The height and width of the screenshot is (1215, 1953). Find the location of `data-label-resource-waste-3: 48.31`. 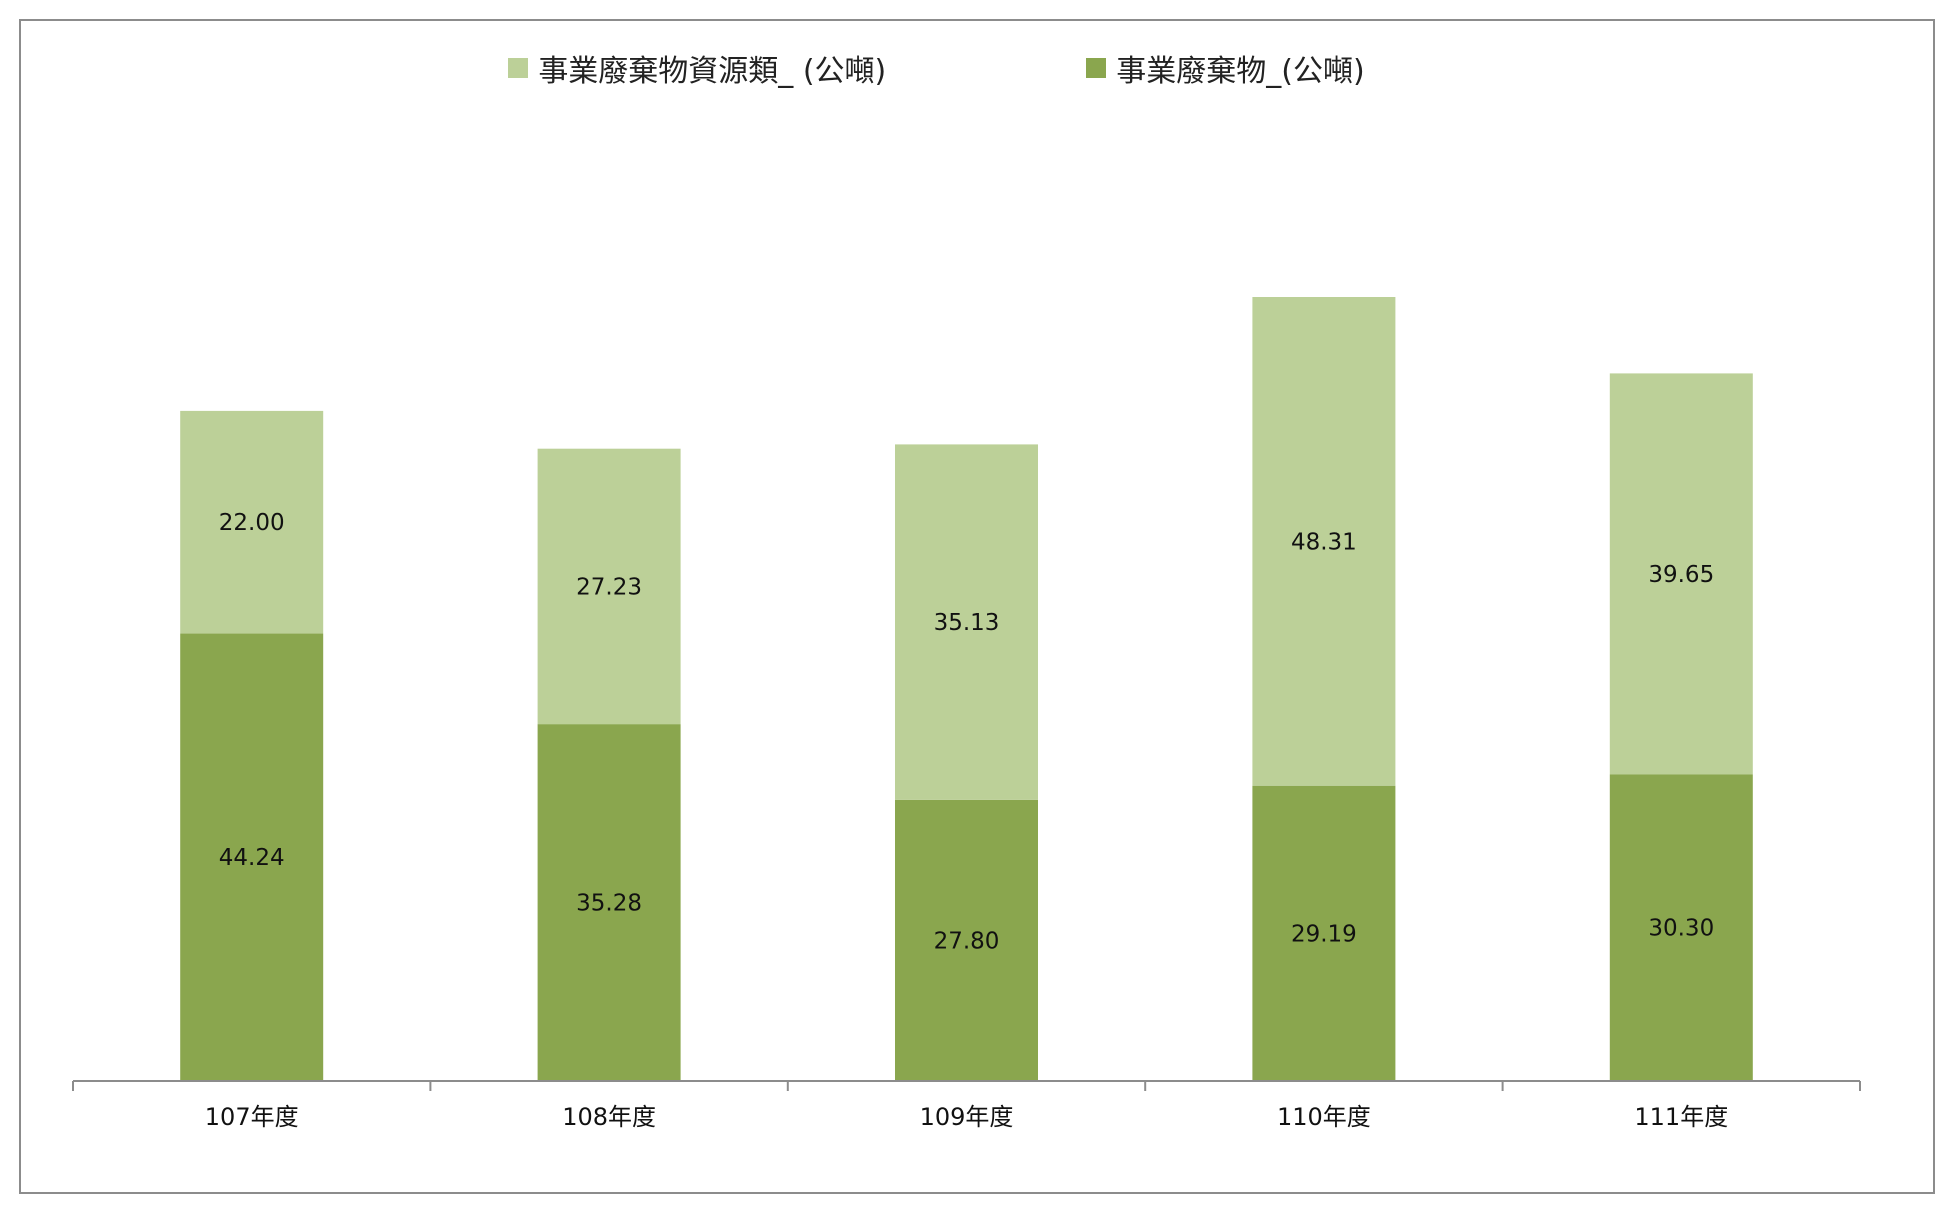

data-label-resource-waste-3: 48.31 is located at coordinates (1324, 542).